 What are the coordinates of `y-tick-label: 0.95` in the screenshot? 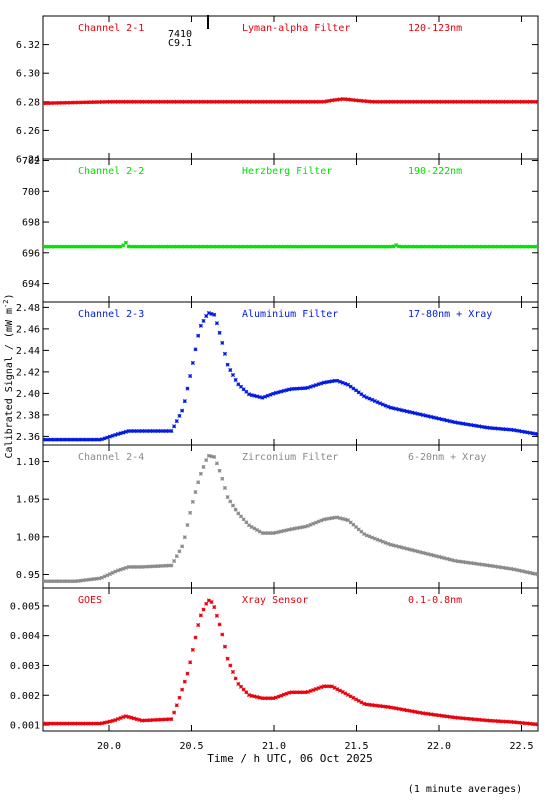 It's located at (28, 575).